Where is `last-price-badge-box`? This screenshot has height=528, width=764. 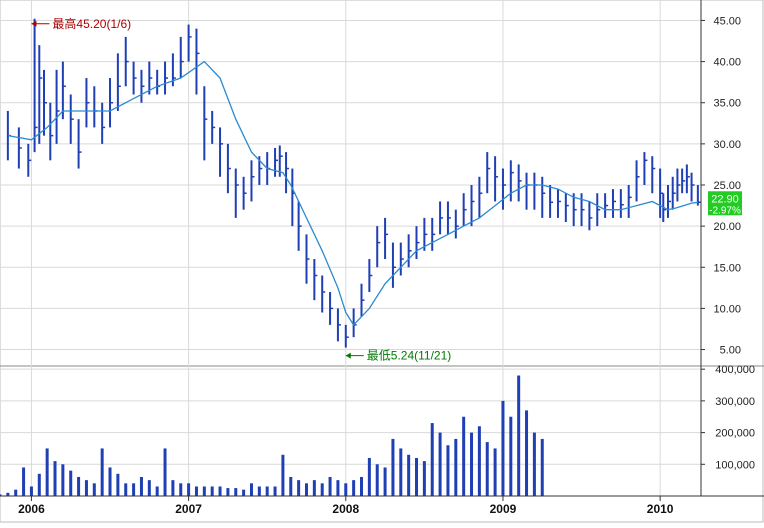 last-price-badge-box is located at coordinates (725, 203).